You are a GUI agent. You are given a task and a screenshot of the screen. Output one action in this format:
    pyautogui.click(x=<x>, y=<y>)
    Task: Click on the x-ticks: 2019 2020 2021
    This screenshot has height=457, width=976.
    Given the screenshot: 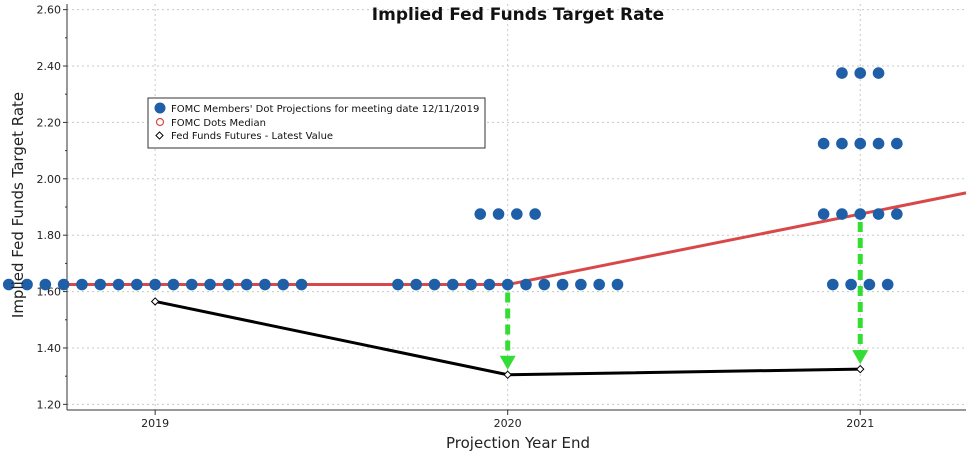 What is the action you would take?
    pyautogui.click(x=507, y=420)
    